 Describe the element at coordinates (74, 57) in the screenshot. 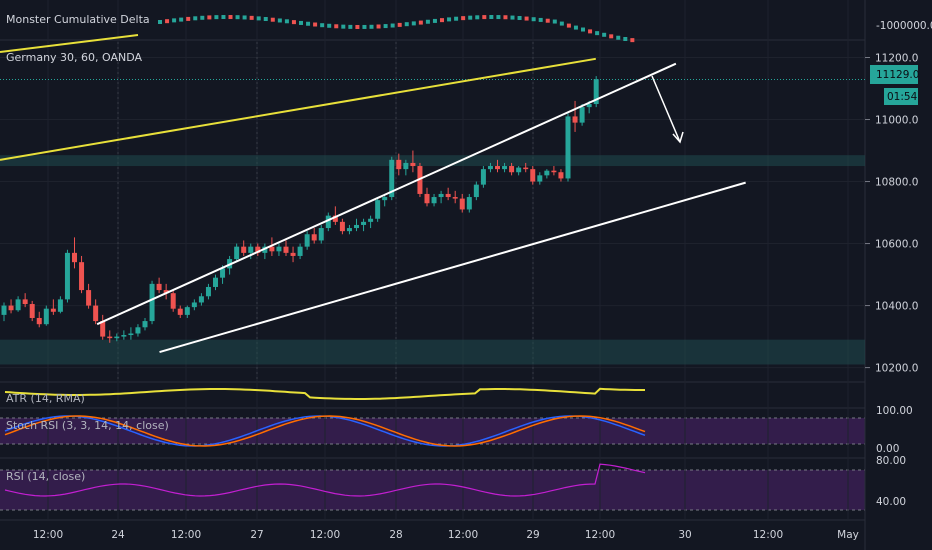

I see `main-pane-title: Germany 30, 60, OANDA` at that location.